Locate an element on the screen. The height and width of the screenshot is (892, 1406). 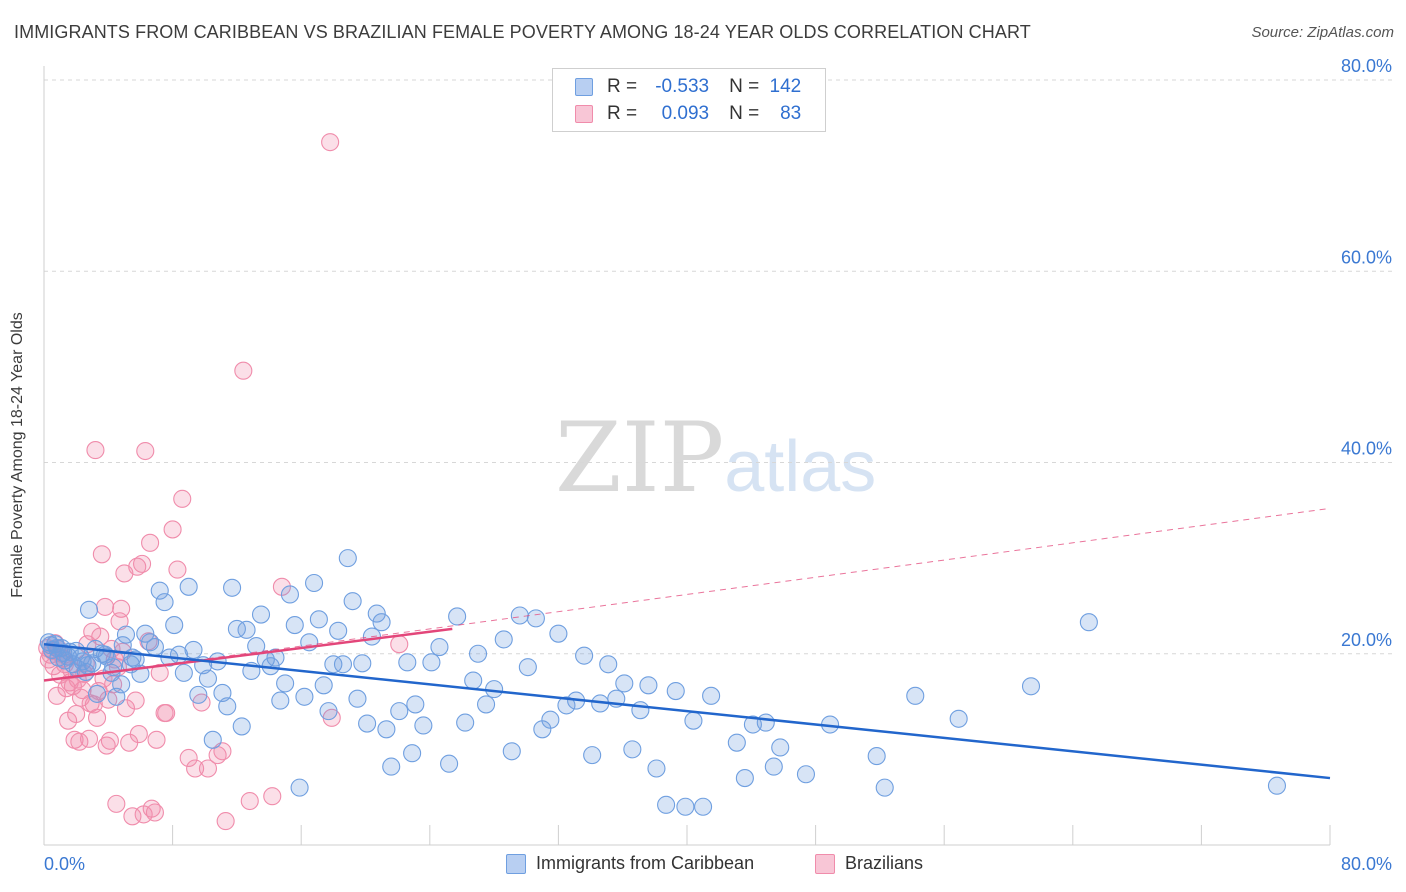
legend-r-label: R = is located at coordinates (622, 86).